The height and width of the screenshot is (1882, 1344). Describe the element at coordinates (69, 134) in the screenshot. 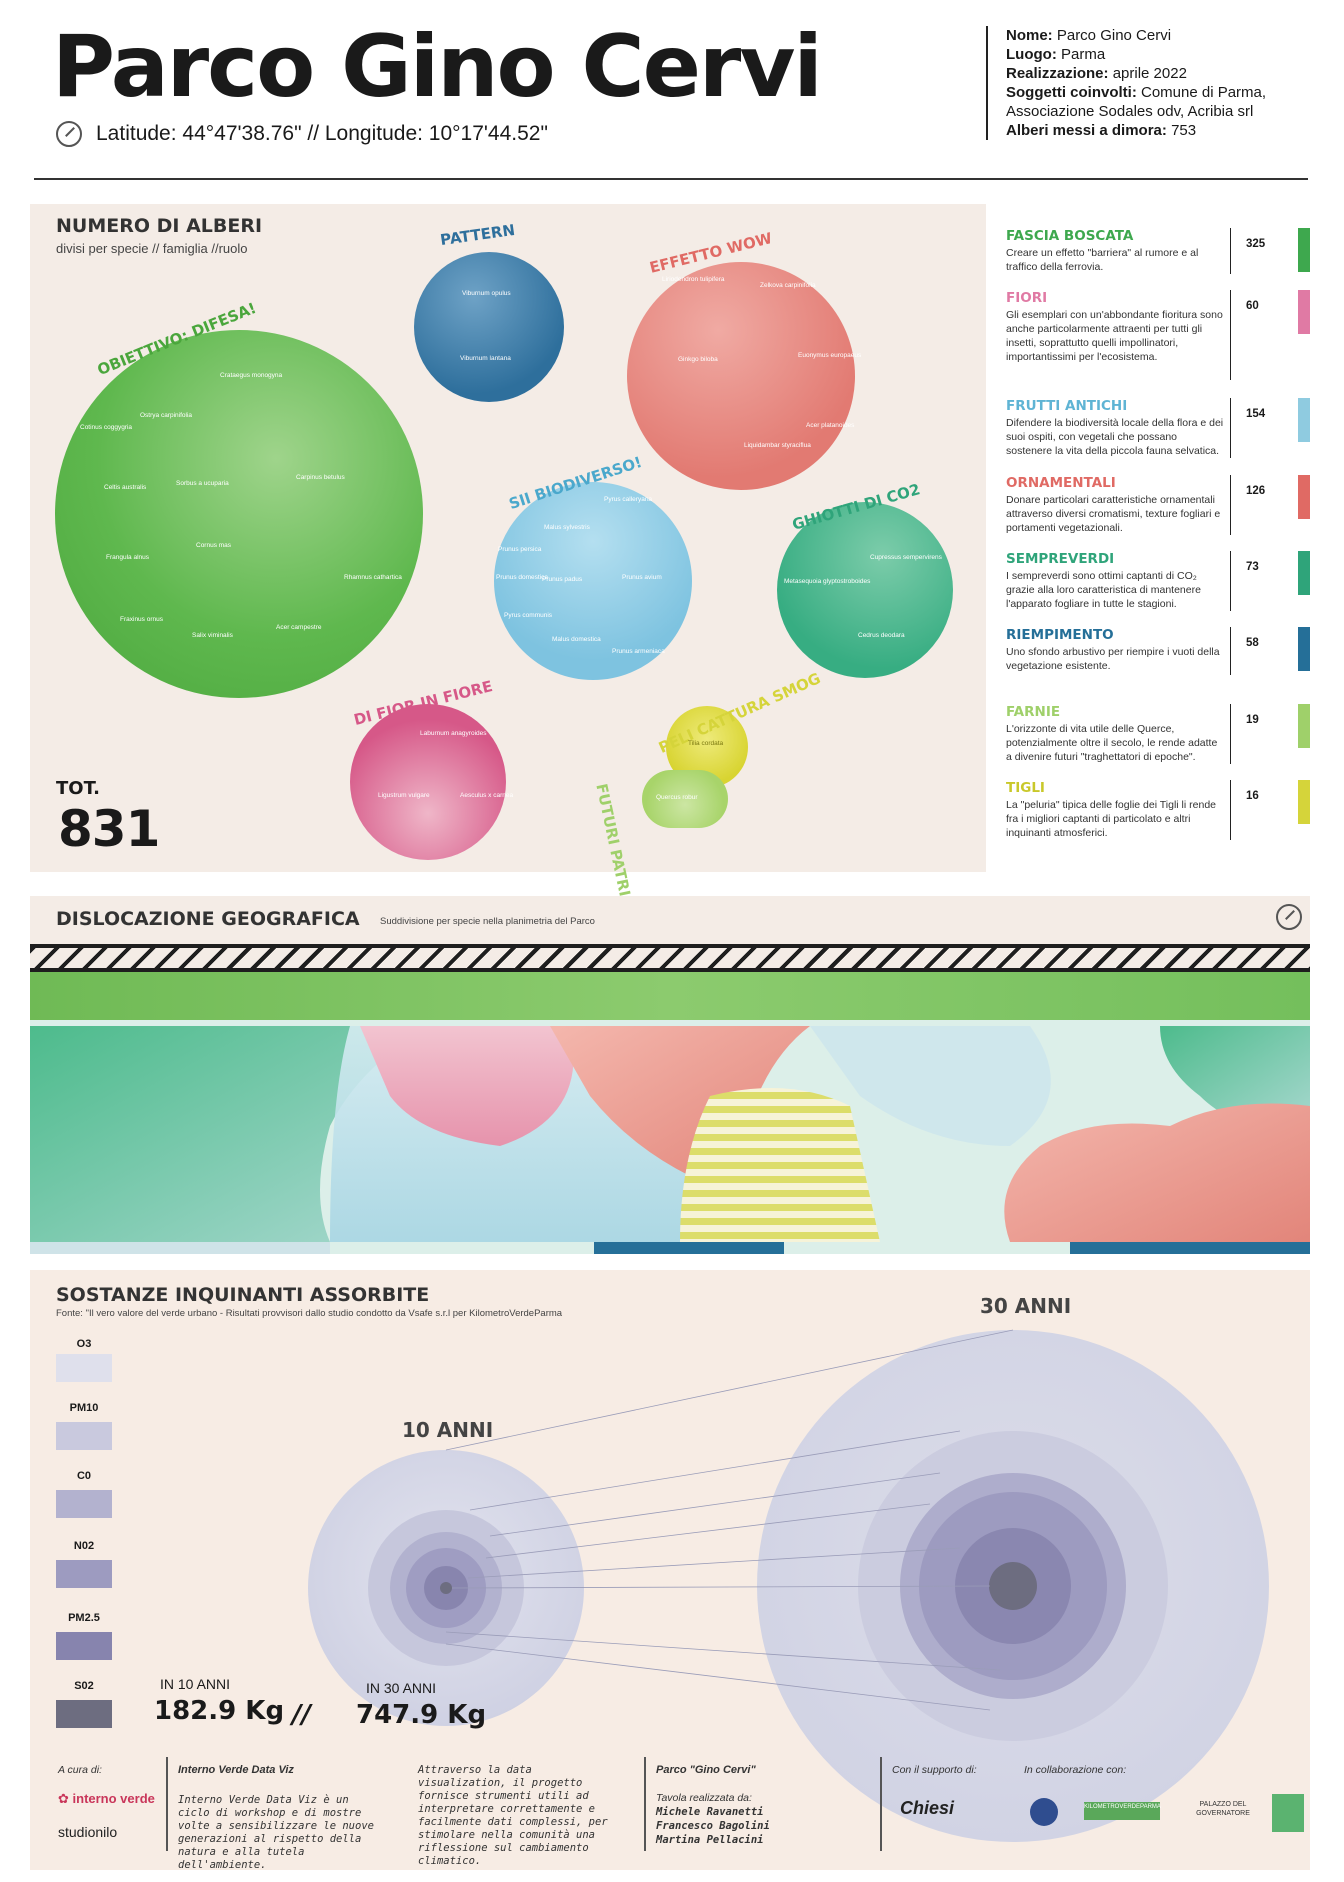

I see `compass-icon` at that location.